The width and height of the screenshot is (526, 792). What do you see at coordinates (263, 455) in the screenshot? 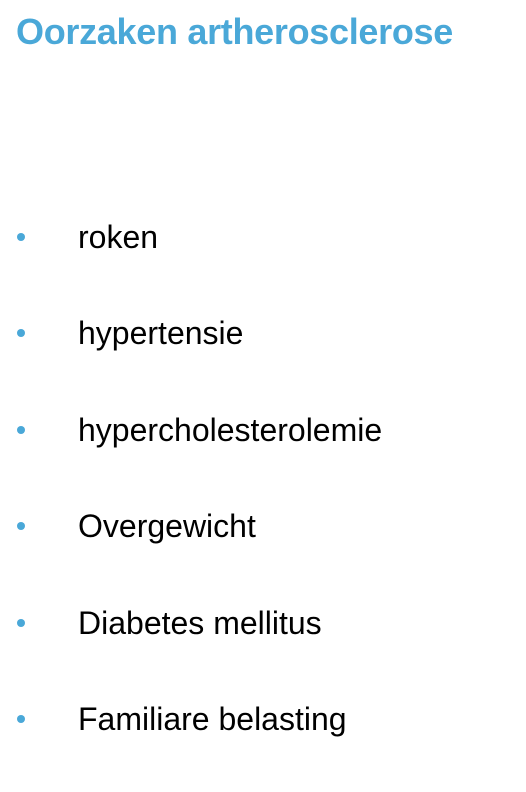
I see `list-item: hypercholesterolemie` at bounding box center [263, 455].